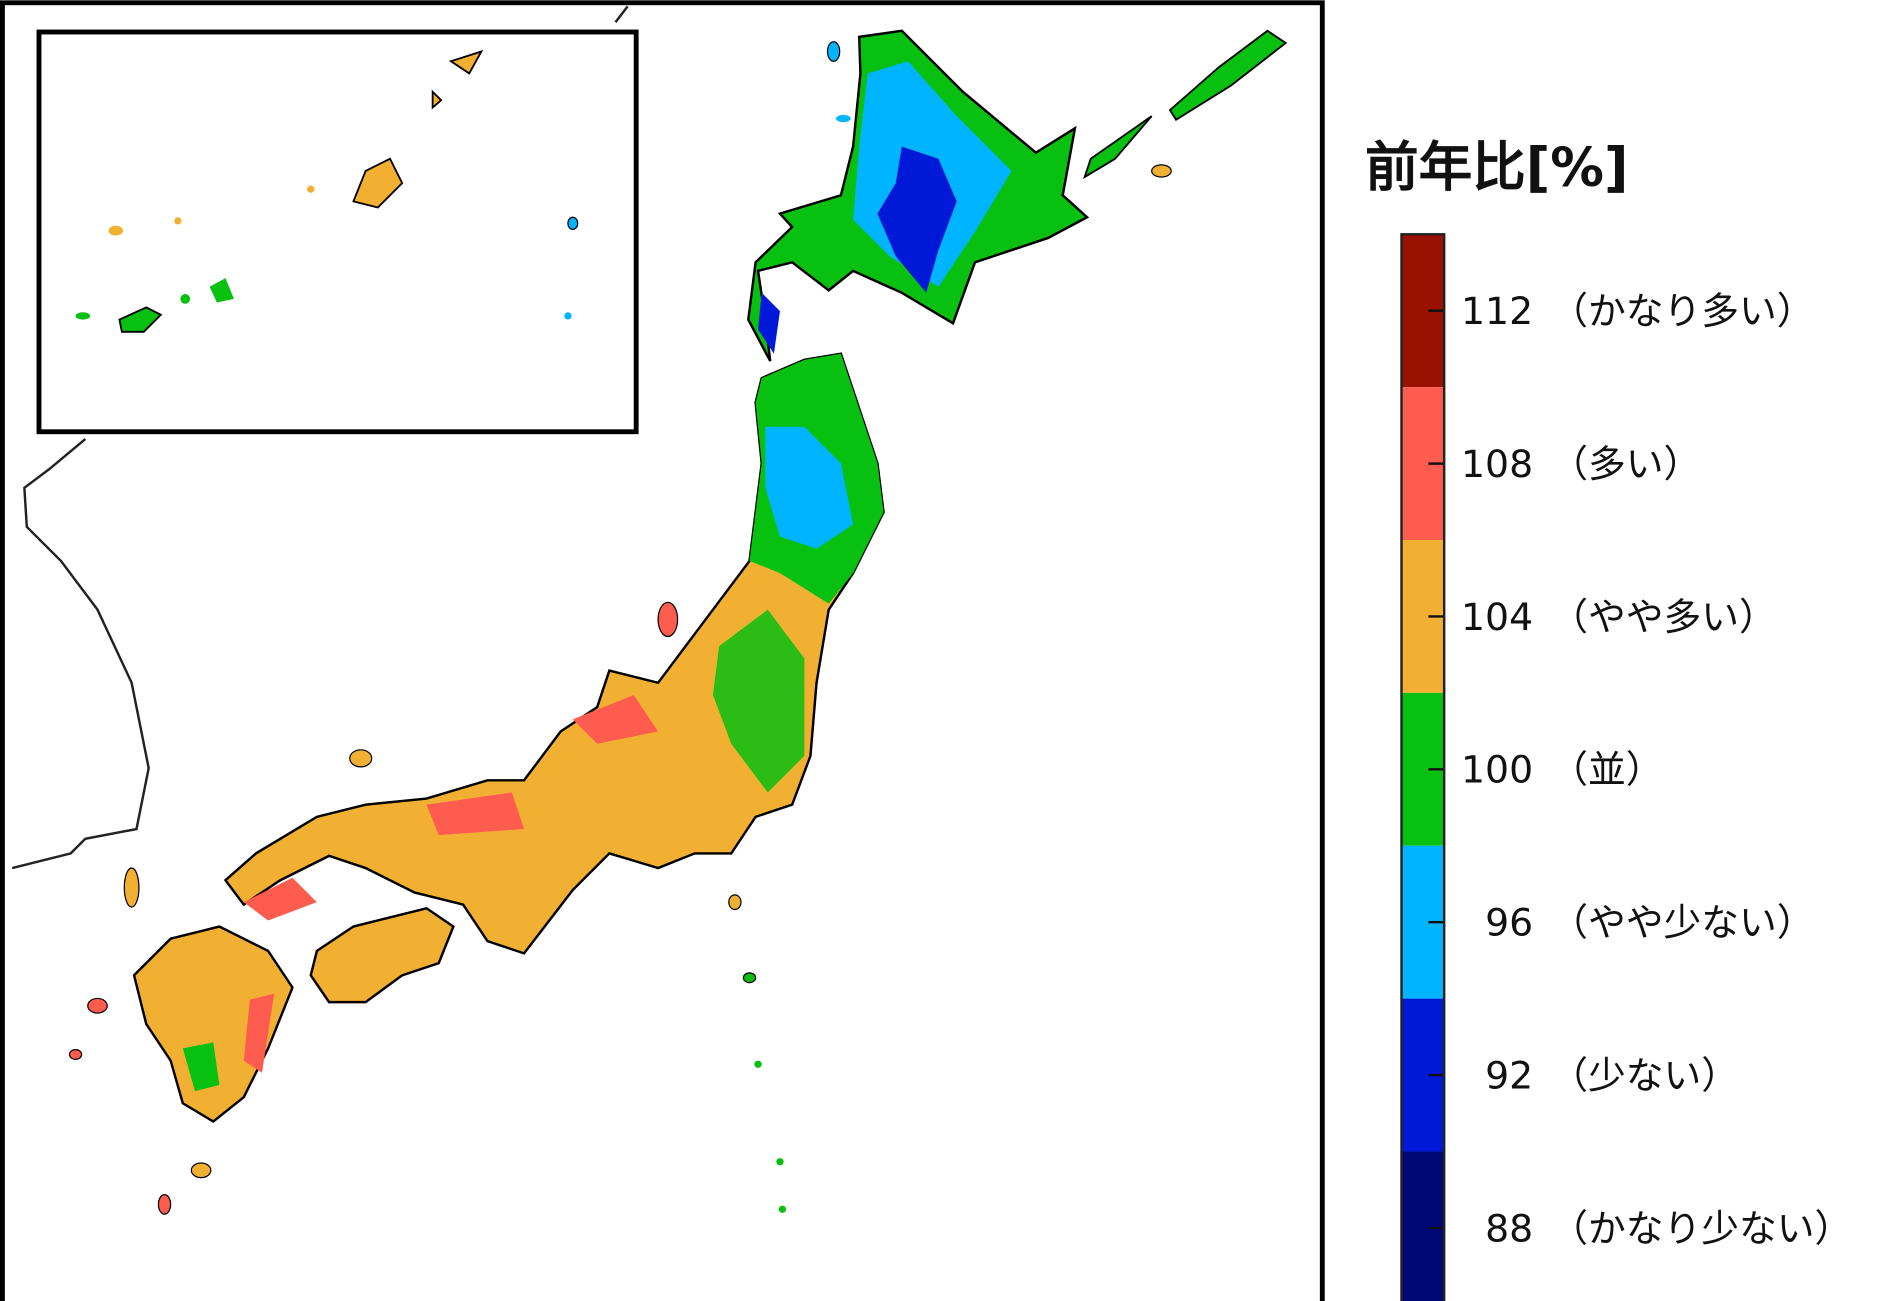 The height and width of the screenshot is (1301, 1889). Describe the element at coordinates (1682, 311) in the screenshot. I see `colorbar-desc-label: （かなり多い）` at that location.